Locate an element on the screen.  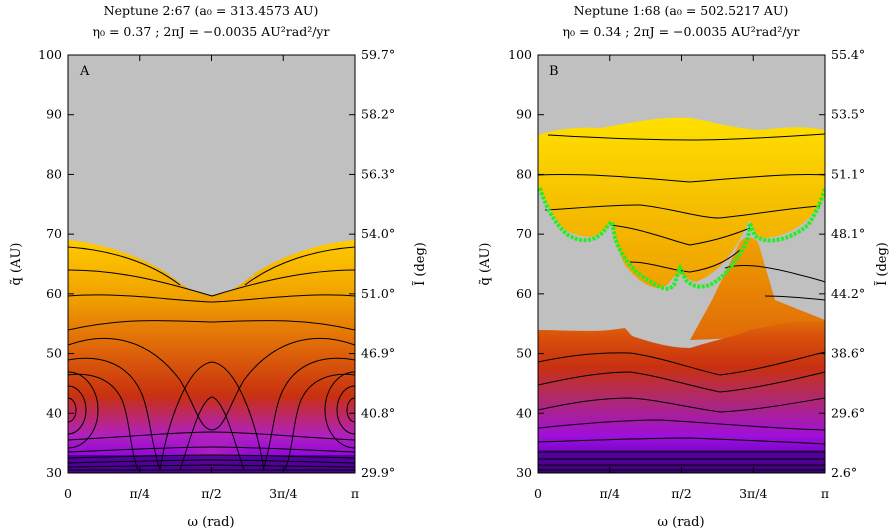
contour-b-u5 is located at coordinates (685, 261).